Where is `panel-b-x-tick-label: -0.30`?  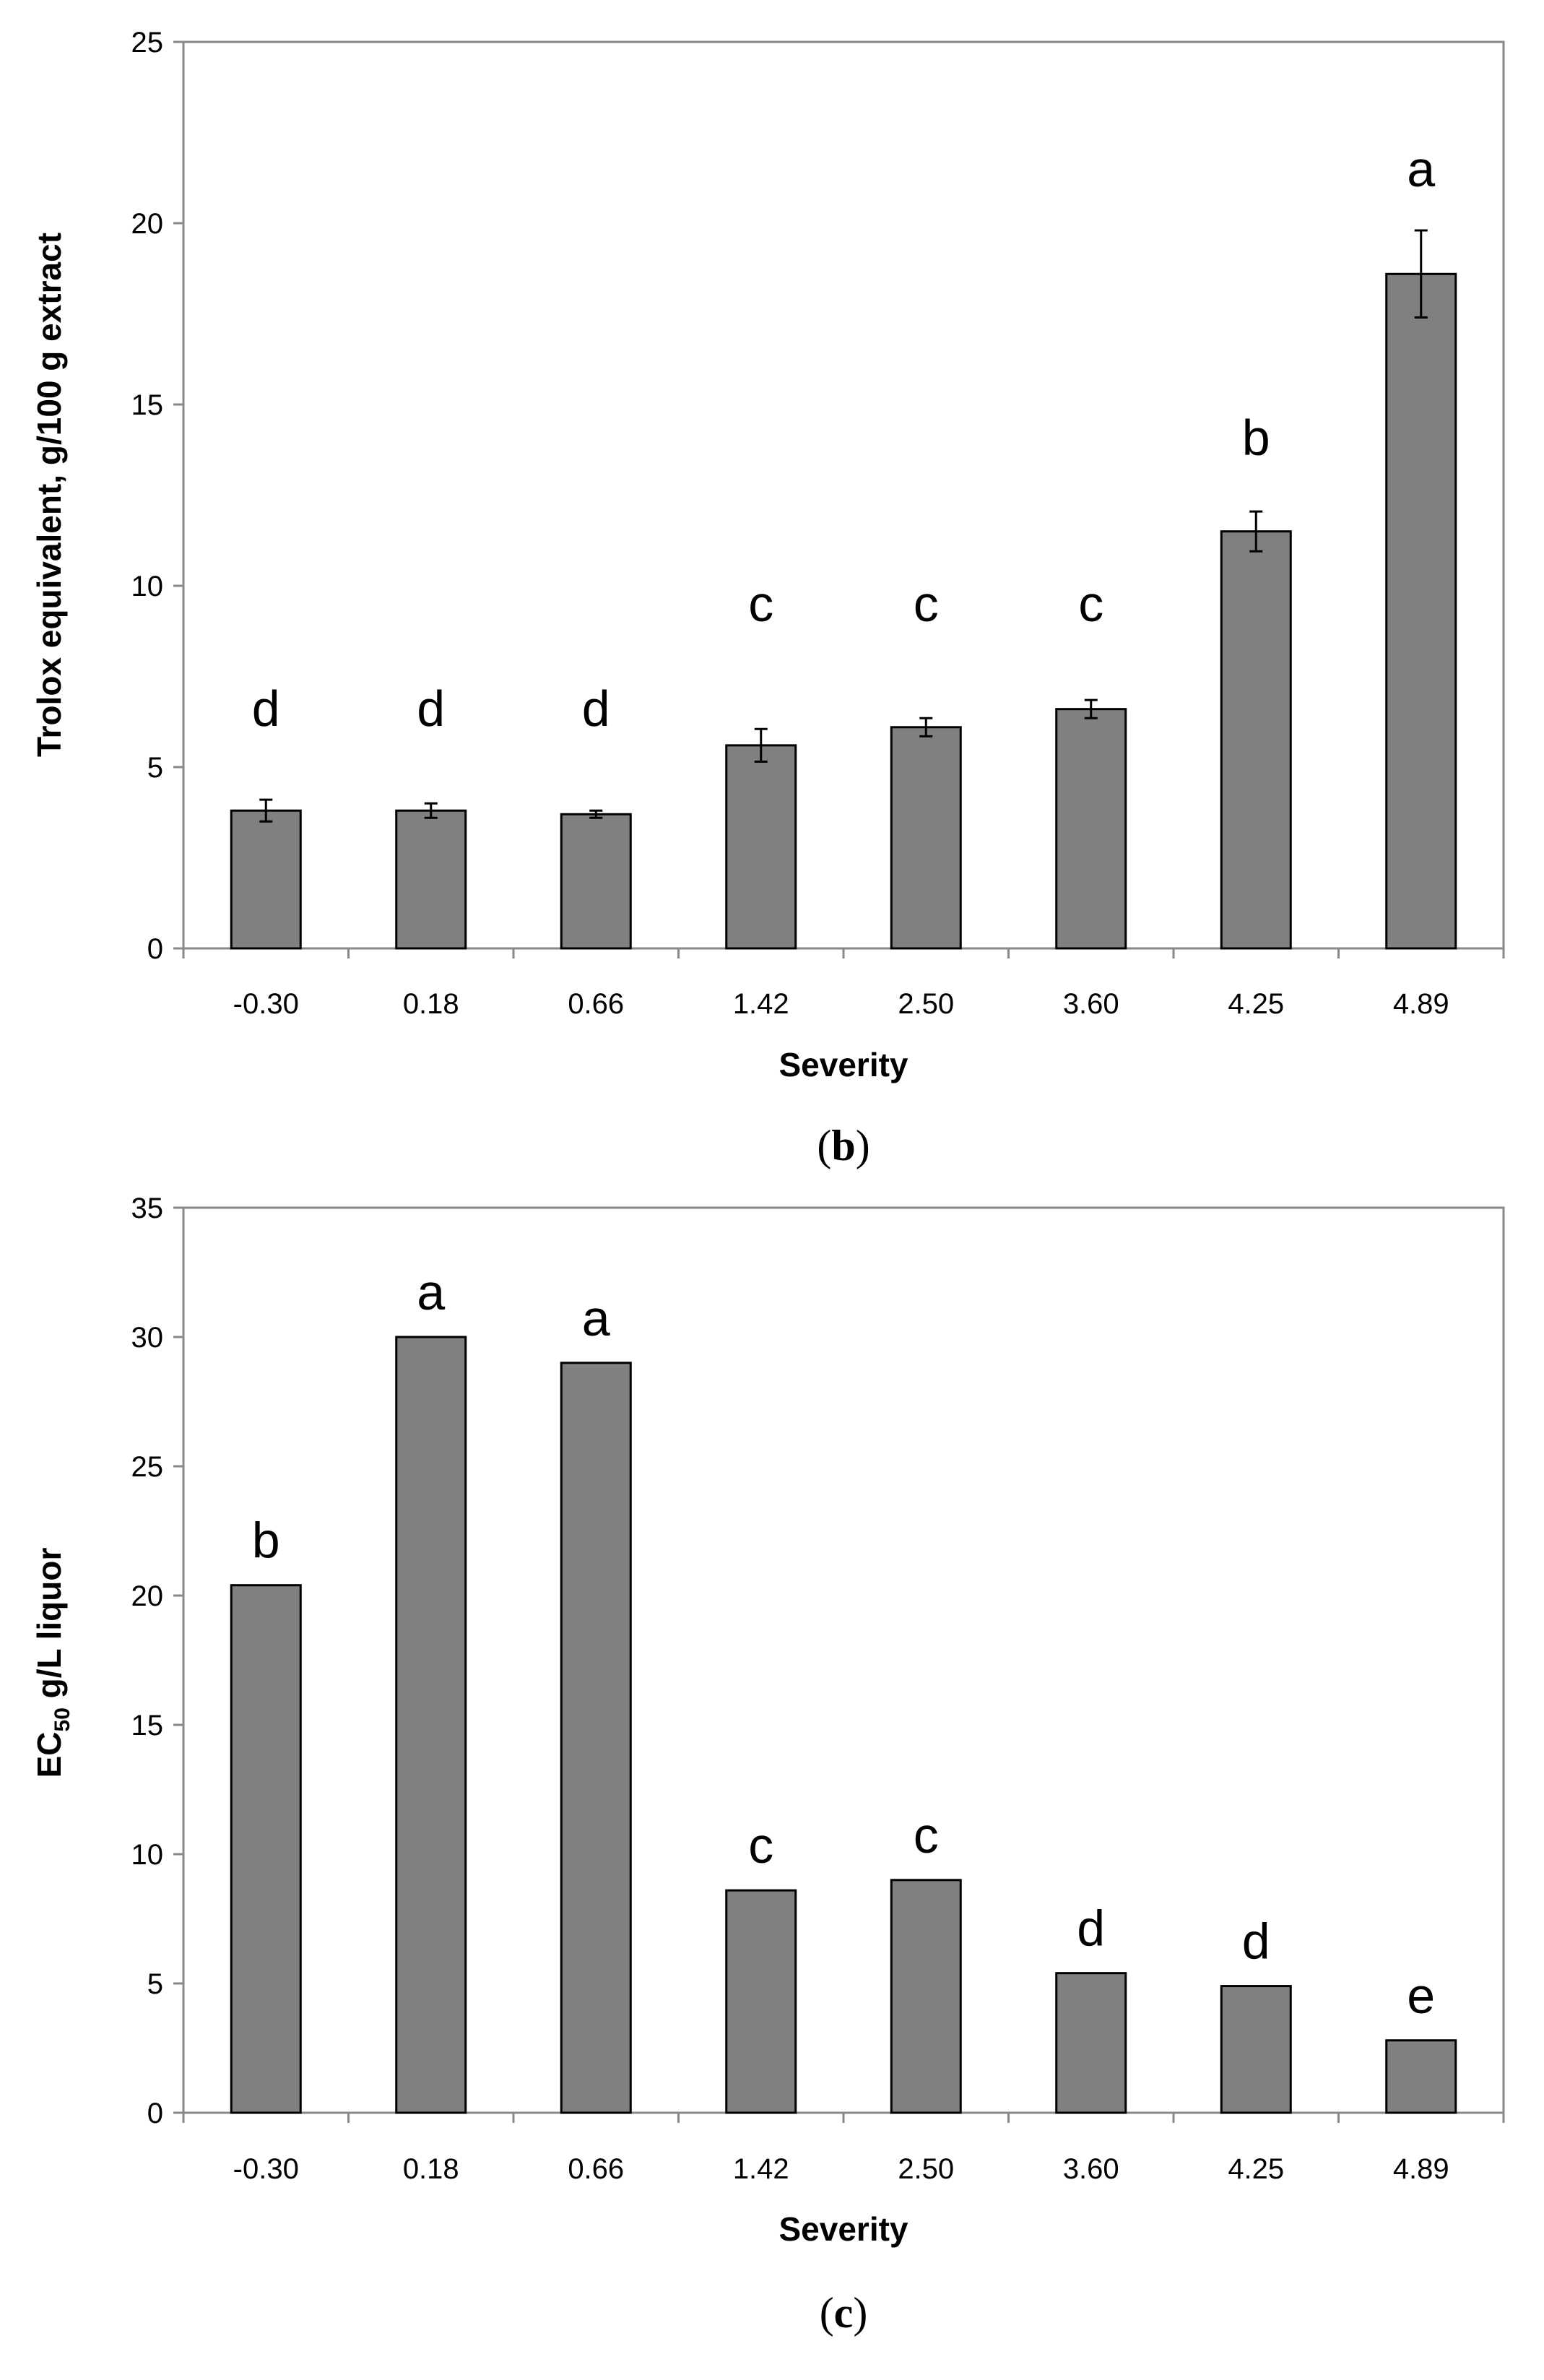 panel-b-x-tick-label: -0.30 is located at coordinates (266, 1004).